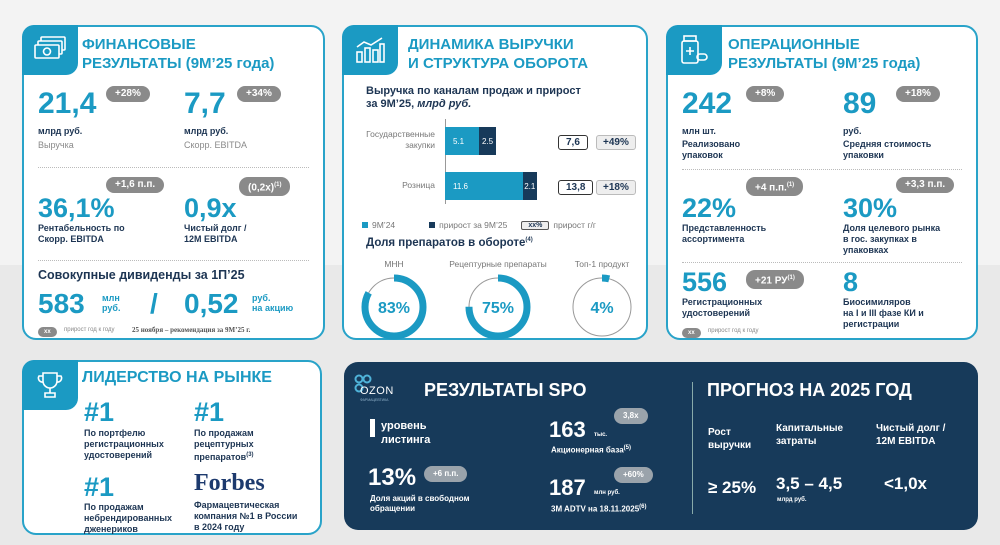 Image resolution: width=1000 pixels, height=545 pixels. I want to click on registrations-value: 556, so click(705, 282).